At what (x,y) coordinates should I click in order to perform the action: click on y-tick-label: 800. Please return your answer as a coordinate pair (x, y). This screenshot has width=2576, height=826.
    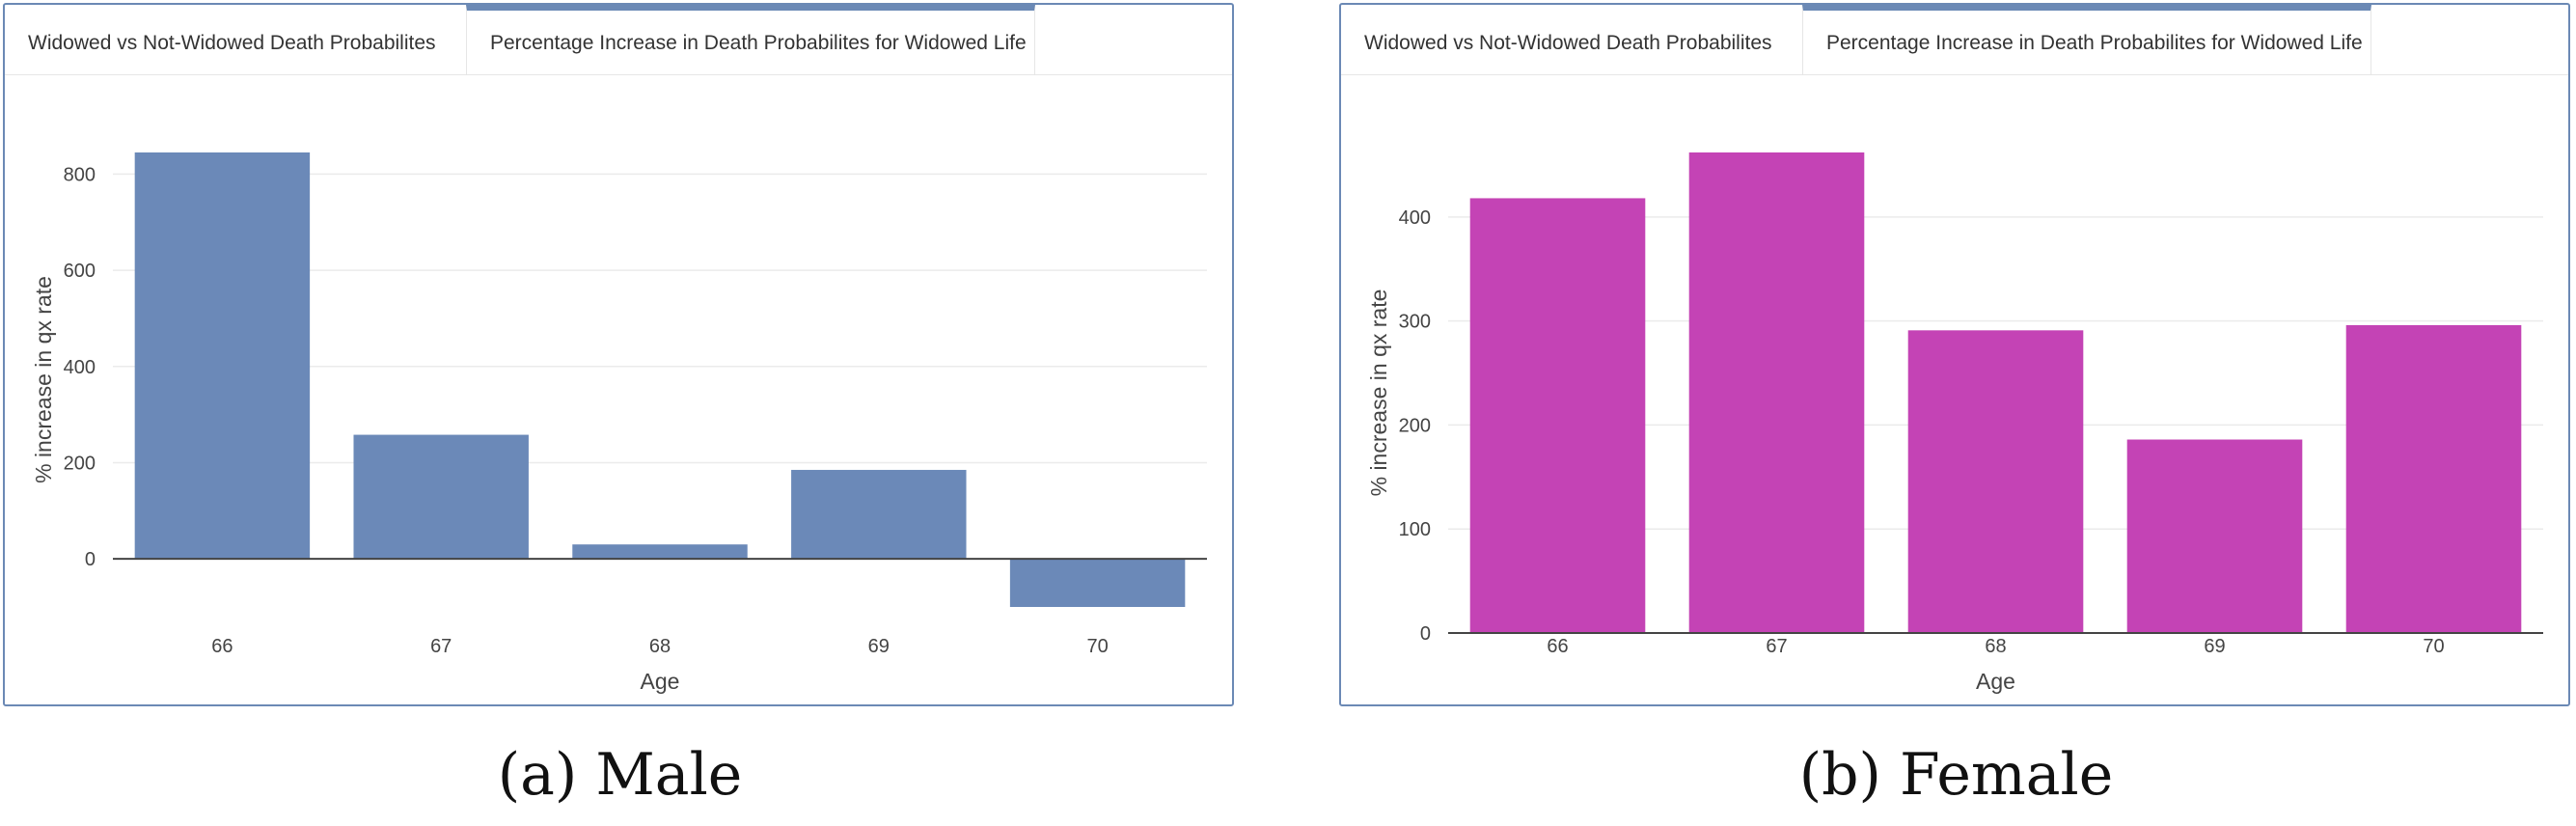
    Looking at the image, I should click on (80, 174).